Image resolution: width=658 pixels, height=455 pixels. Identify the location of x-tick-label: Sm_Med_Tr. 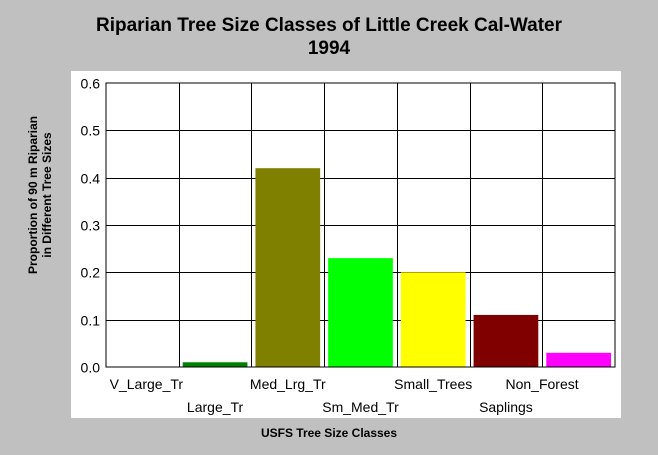
(360, 407).